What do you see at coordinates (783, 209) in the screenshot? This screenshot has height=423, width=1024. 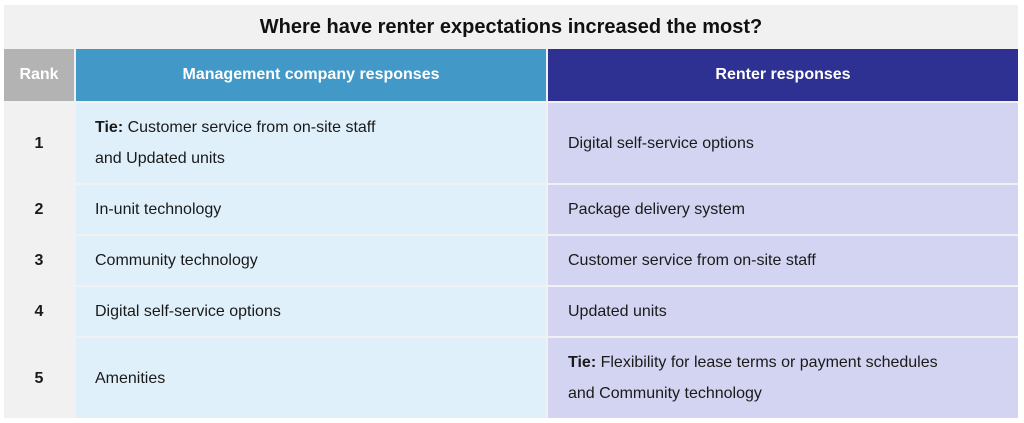 I see `renter-cell: Package delivery system` at bounding box center [783, 209].